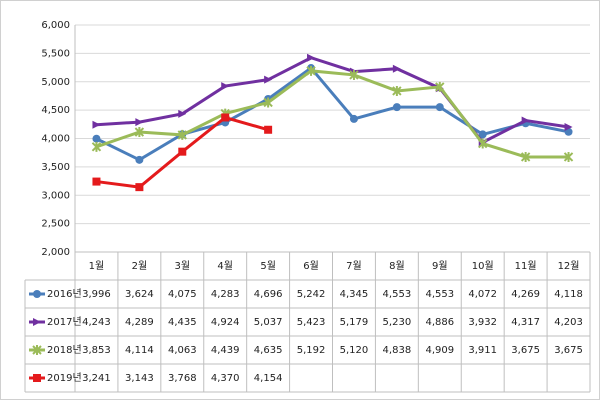 The height and width of the screenshot is (400, 600). What do you see at coordinates (55, 252) in the screenshot?
I see `y-tick-label: 2,000` at bounding box center [55, 252].